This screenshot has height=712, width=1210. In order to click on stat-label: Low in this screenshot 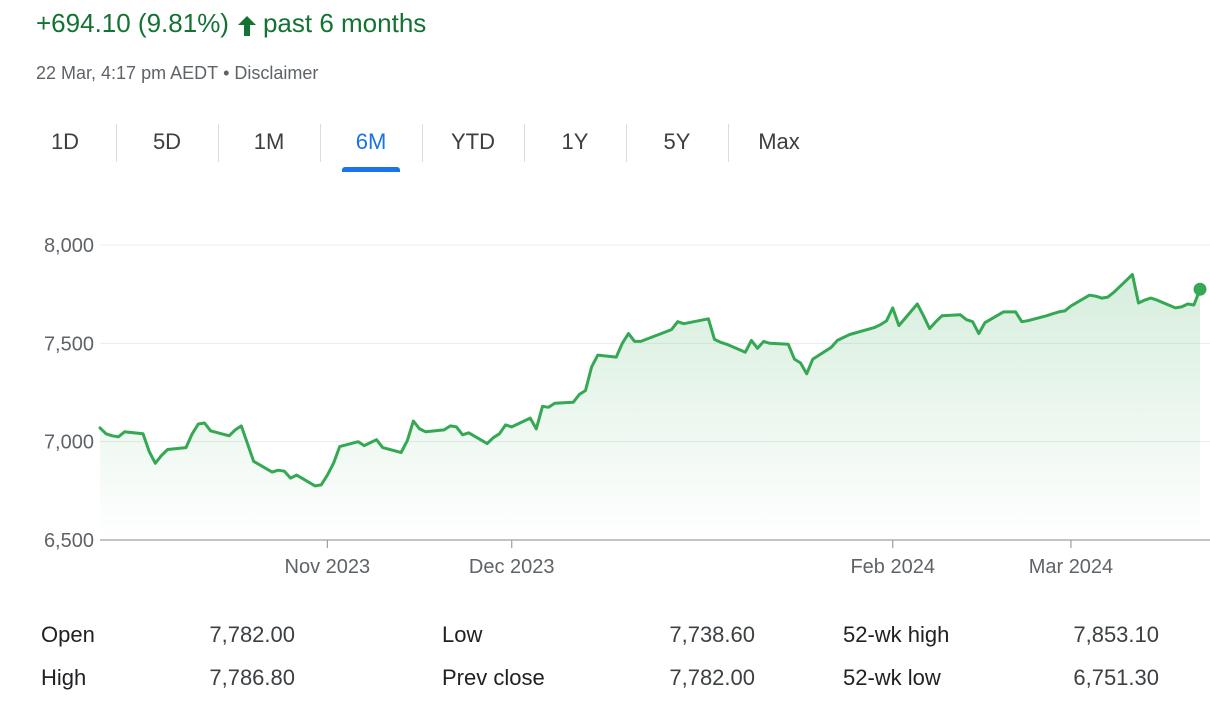, I will do `click(462, 634)`.